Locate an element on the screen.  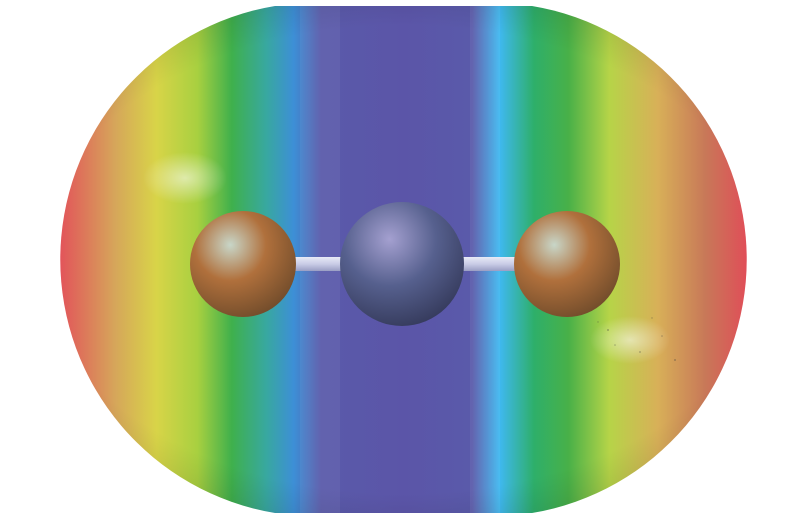
bond-right is located at coordinates (488, 264).